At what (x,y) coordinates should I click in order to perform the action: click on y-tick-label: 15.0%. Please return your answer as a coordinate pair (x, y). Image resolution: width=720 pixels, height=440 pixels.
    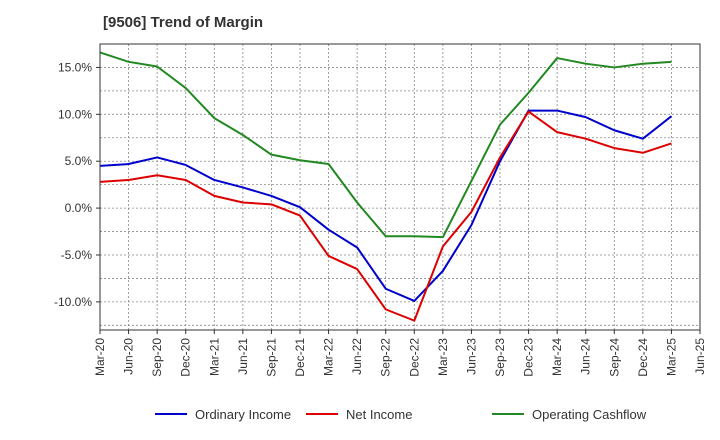
    Looking at the image, I should click on (75, 67).